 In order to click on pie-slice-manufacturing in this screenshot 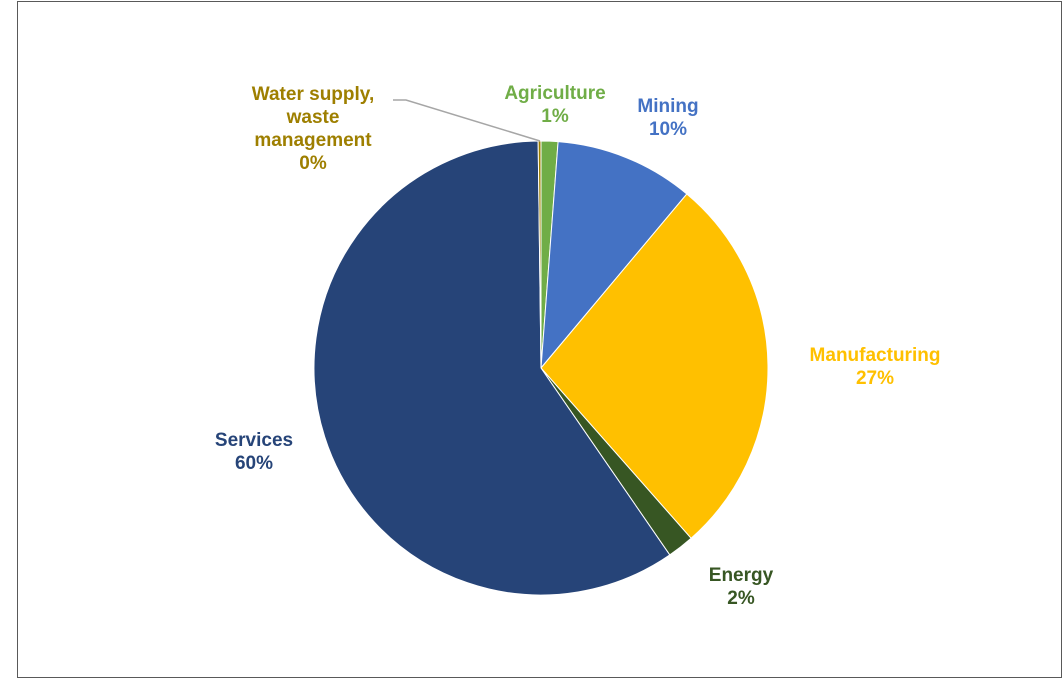, I will do `click(654, 366)`.